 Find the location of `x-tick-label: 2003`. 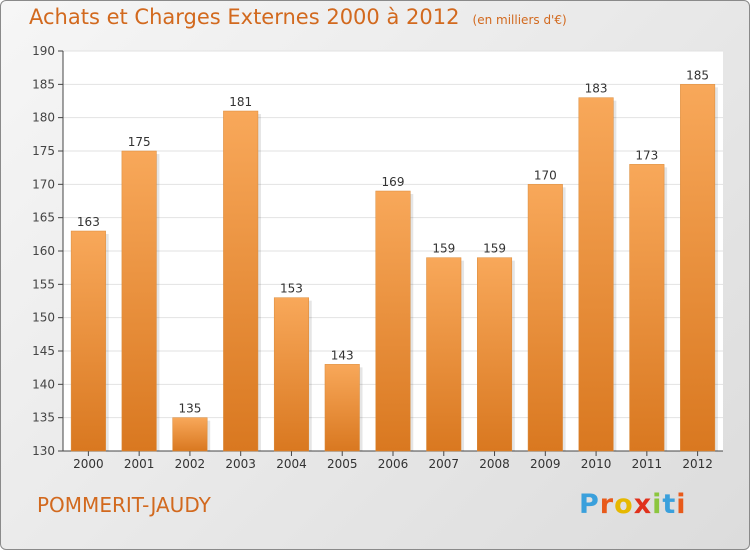

x-tick-label: 2003 is located at coordinates (240, 464).